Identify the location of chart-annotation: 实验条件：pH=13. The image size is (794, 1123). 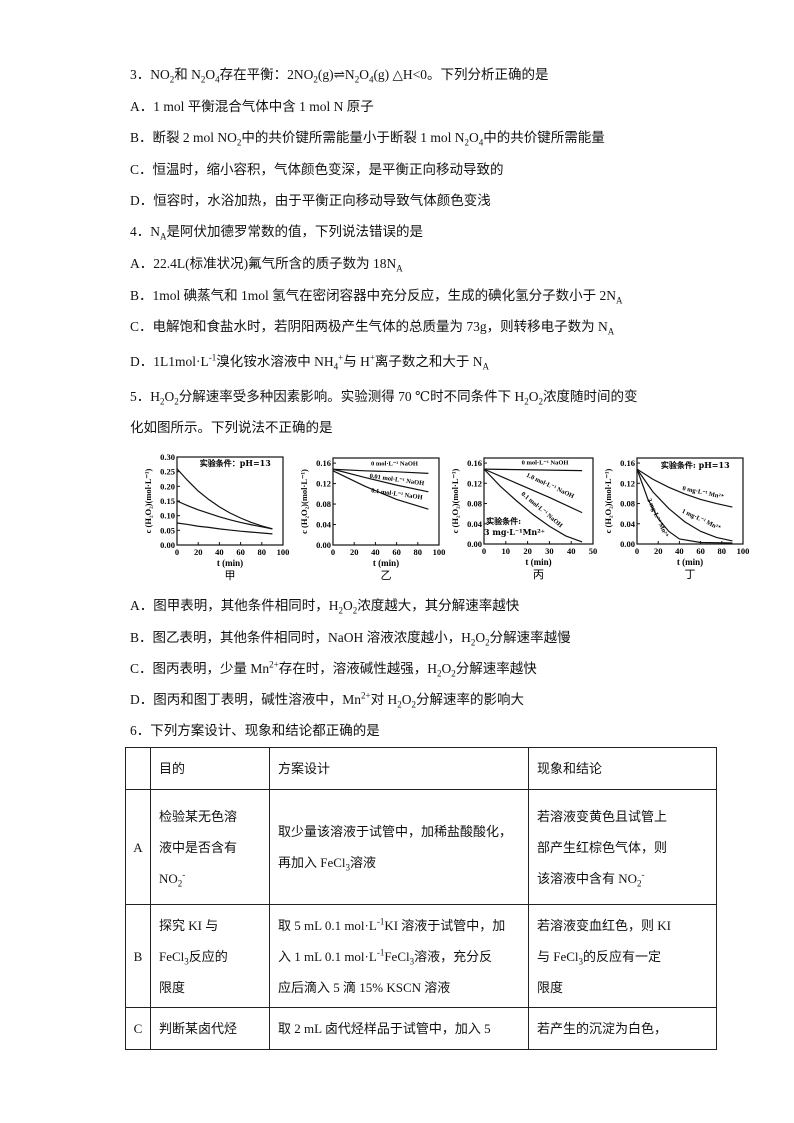
(235, 463).